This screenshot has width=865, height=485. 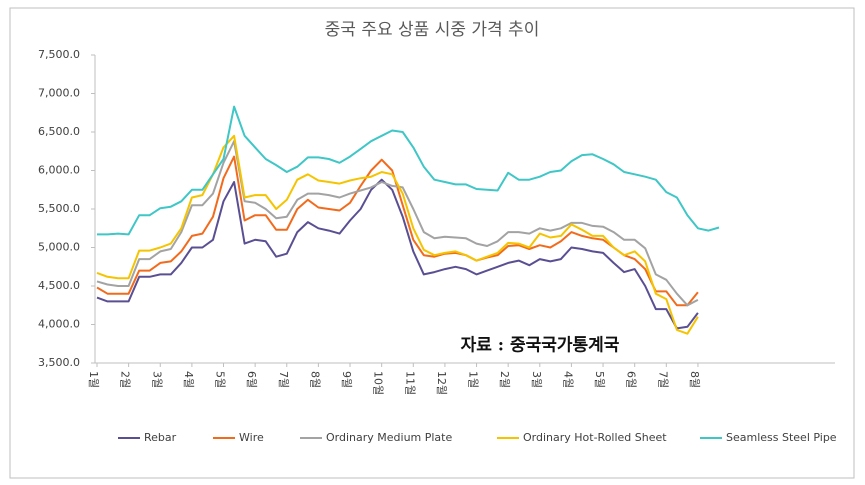 What do you see at coordinates (59, 247) in the screenshot?
I see `y-tick-label: 5,000.0` at bounding box center [59, 247].